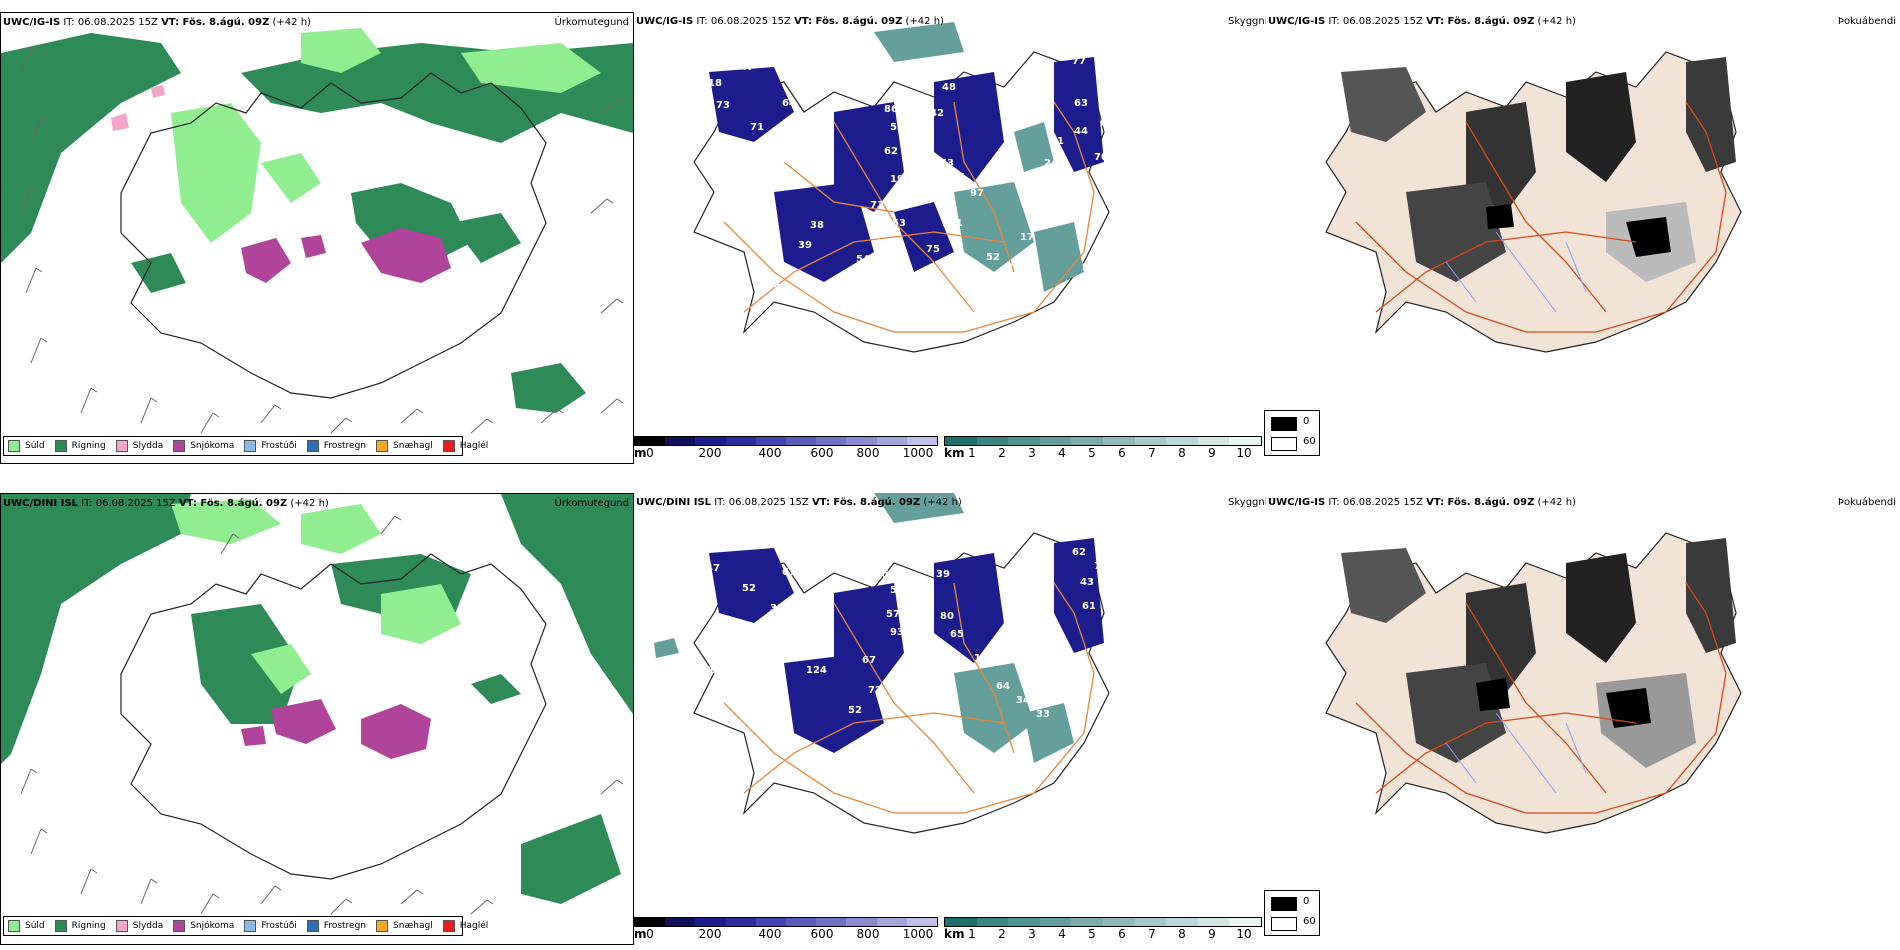 The height and width of the screenshot is (950, 1900). I want to click on precip-type-label-2: Úrkomutegund, so click(591, 503).